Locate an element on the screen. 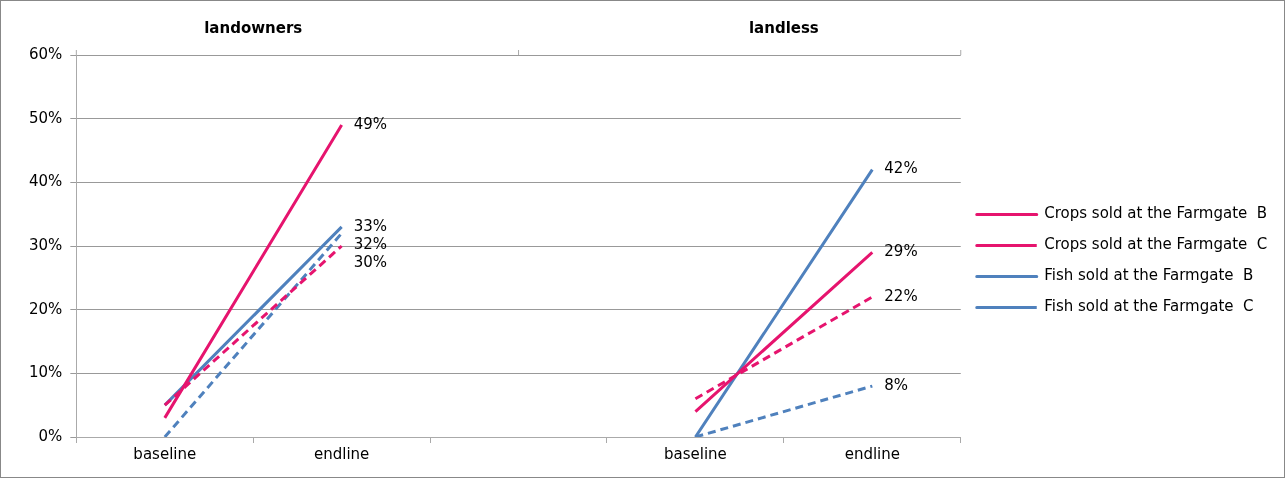 The height and width of the screenshot is (478, 1285). data-label: 42% is located at coordinates (901, 168).